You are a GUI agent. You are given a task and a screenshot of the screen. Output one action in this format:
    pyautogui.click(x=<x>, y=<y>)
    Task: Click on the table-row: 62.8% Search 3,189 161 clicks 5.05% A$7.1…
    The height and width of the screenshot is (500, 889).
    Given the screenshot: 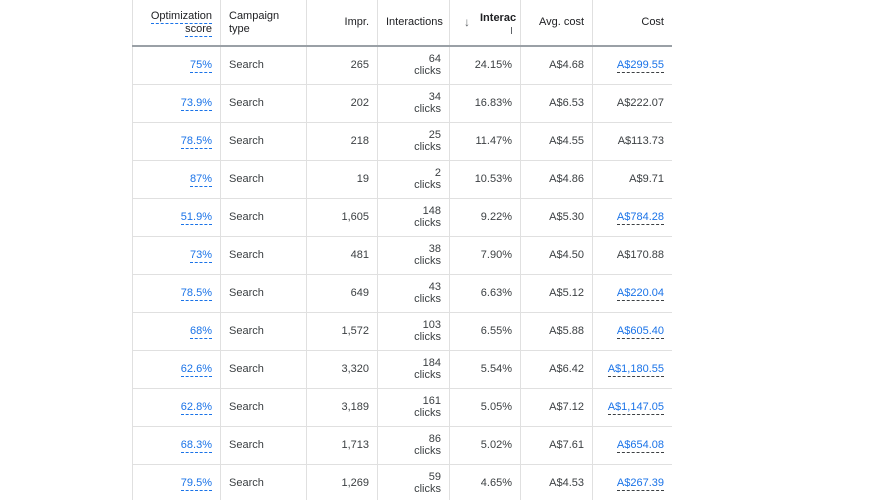 What is the action you would take?
    pyautogui.click(x=402, y=407)
    